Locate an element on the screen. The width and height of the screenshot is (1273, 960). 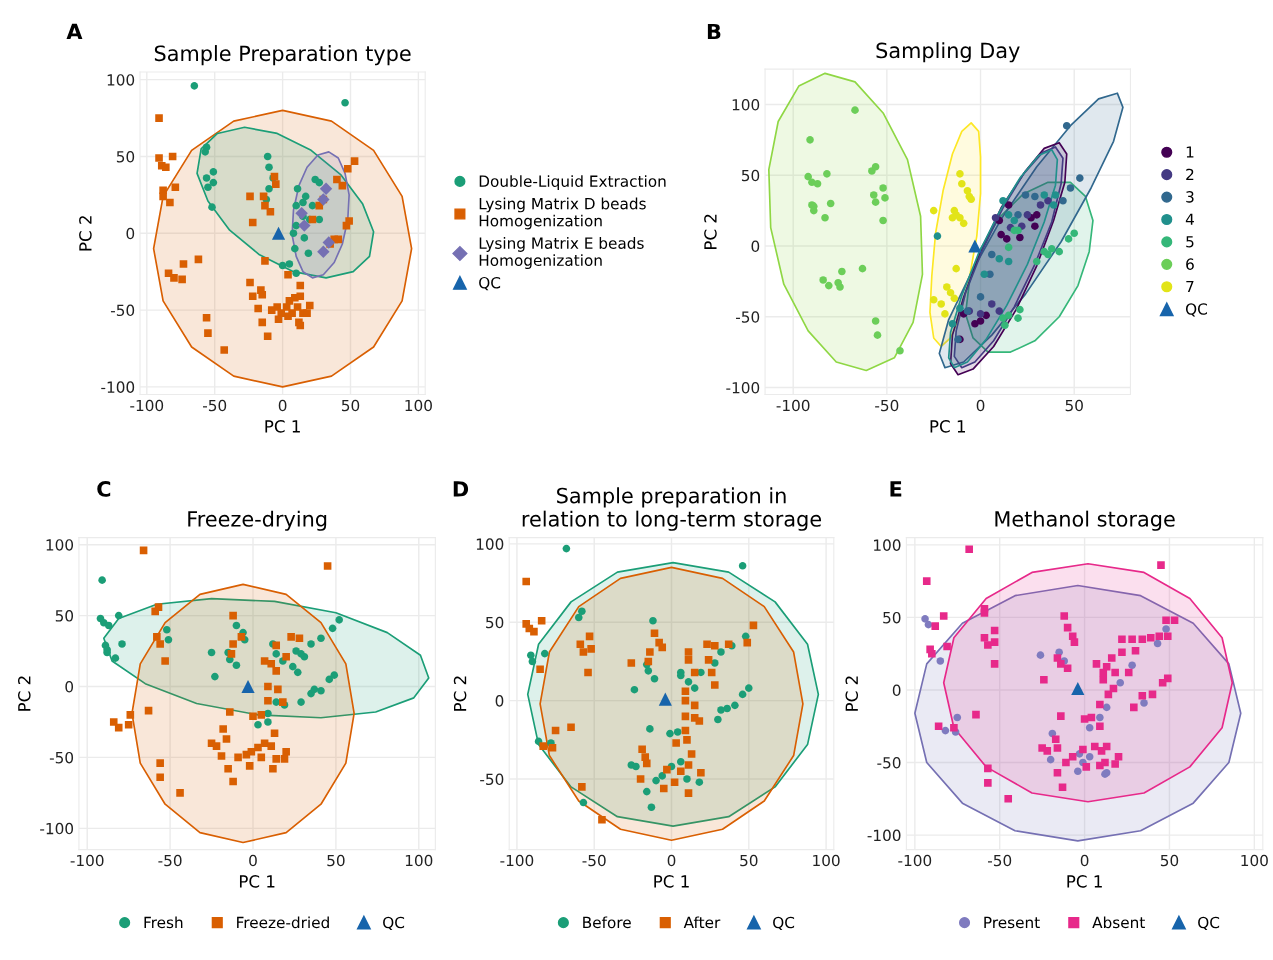
legend-label: Lysing Matrix D beads Homogenization is located at coordinates (562, 213).